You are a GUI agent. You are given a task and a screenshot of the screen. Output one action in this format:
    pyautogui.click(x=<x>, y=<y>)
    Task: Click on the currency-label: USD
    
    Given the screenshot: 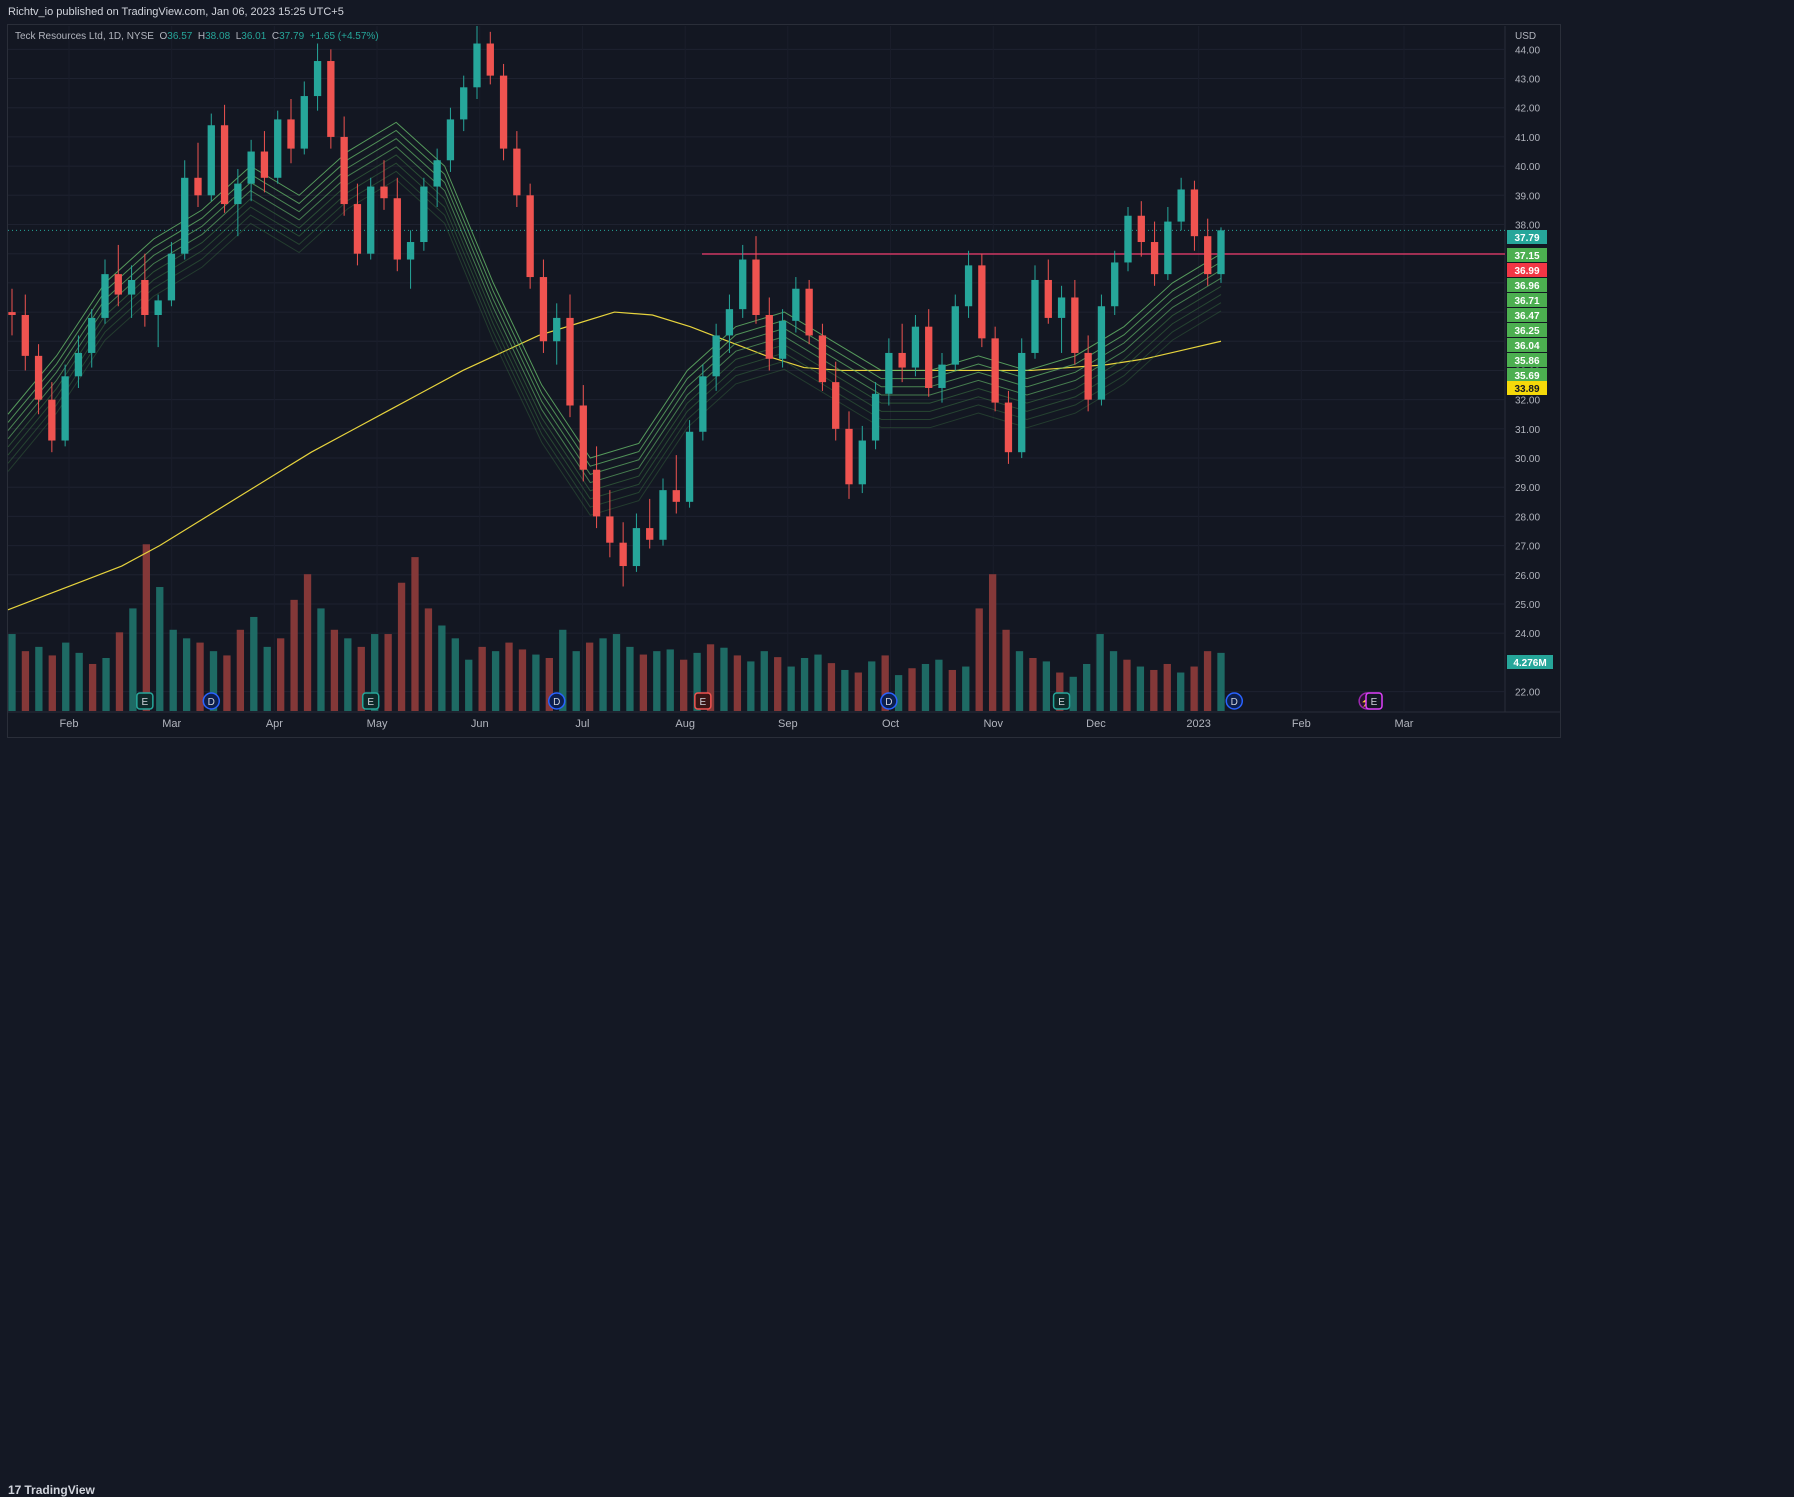 What is the action you would take?
    pyautogui.click(x=1525, y=36)
    